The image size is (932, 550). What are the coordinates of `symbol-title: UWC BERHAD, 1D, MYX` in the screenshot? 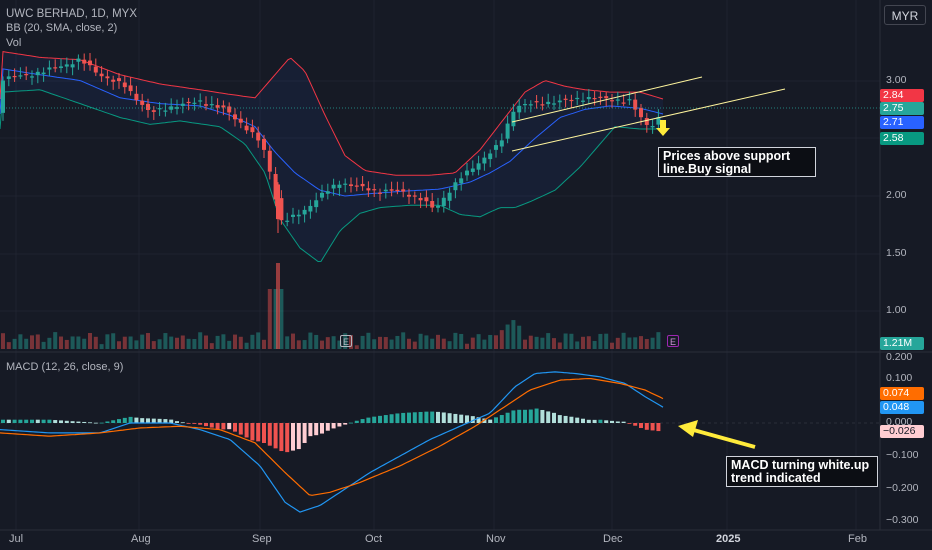 It's located at (71, 14).